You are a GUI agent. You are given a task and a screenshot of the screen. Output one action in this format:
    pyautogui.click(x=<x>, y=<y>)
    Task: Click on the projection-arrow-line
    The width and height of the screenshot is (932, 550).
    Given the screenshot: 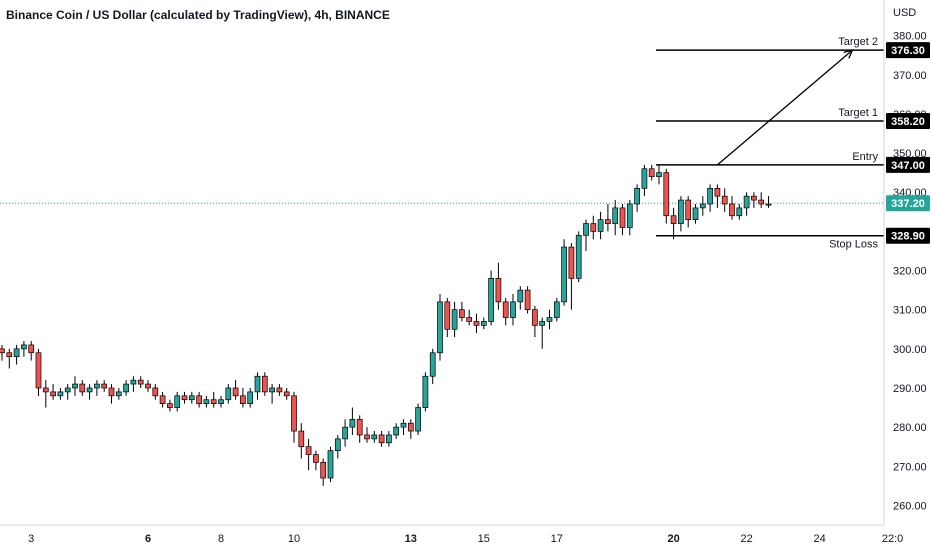 What is the action you would take?
    pyautogui.click(x=784, y=107)
    